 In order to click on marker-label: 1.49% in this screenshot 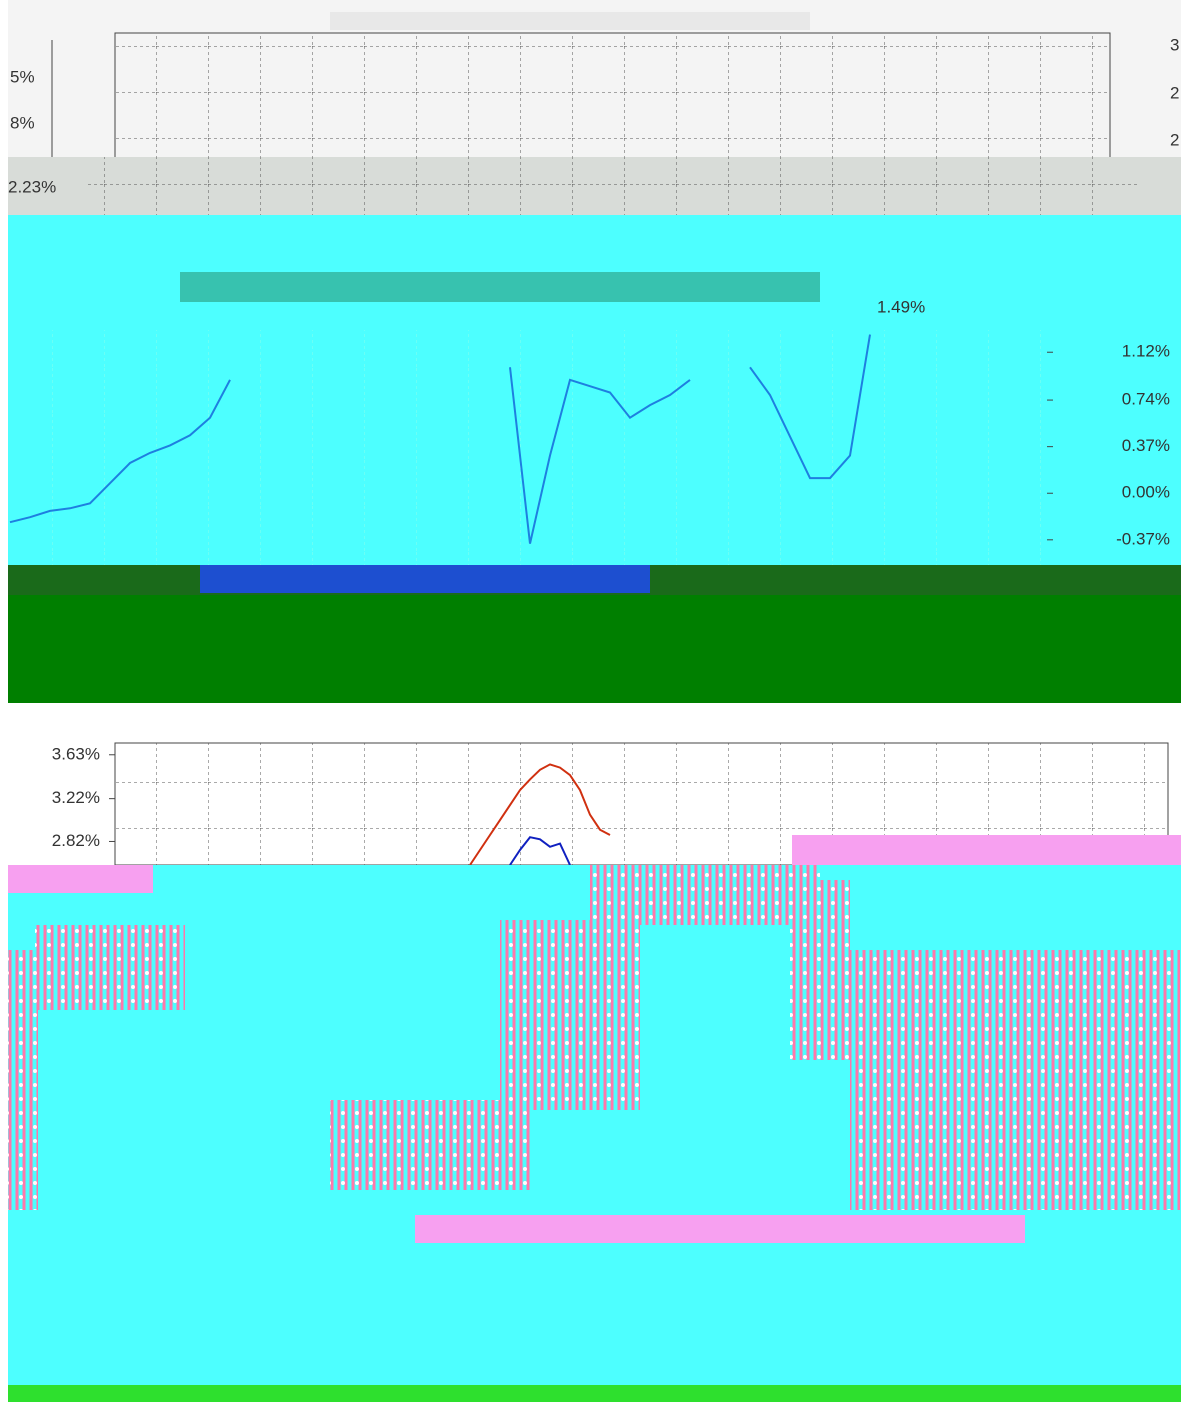, I will do `click(901, 306)`.